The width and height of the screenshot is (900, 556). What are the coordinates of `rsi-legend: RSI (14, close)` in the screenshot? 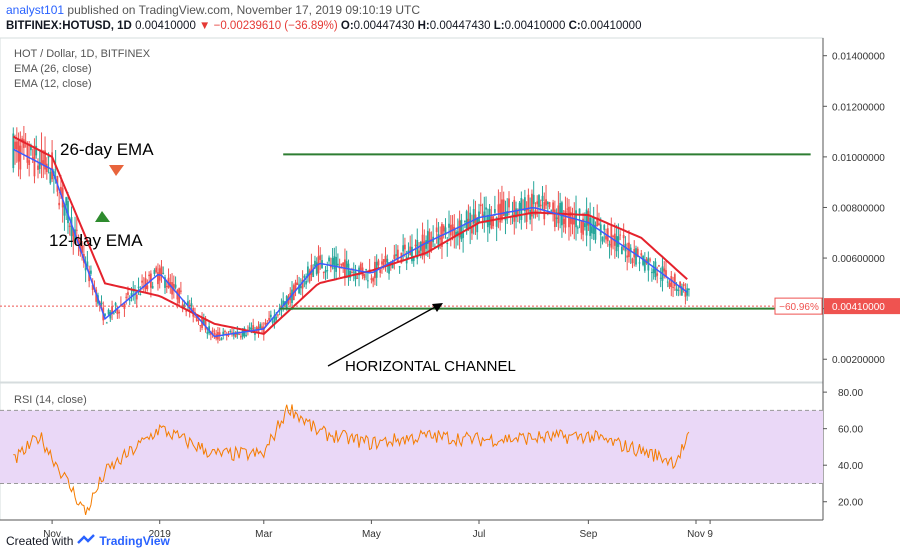 It's located at (50, 400).